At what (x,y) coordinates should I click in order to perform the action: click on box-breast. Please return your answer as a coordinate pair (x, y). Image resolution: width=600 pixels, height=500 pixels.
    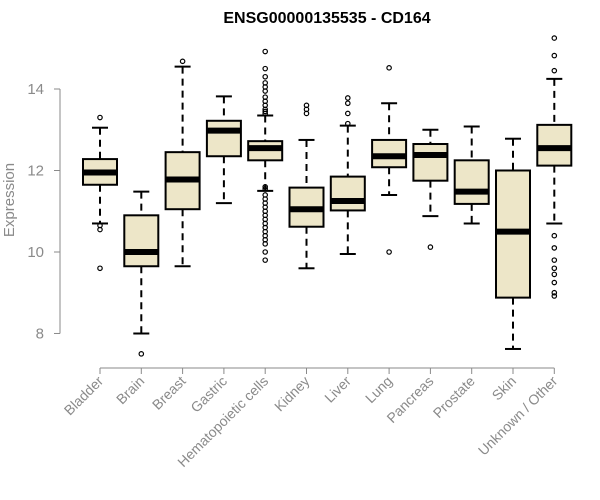
    Looking at the image, I should click on (182, 163).